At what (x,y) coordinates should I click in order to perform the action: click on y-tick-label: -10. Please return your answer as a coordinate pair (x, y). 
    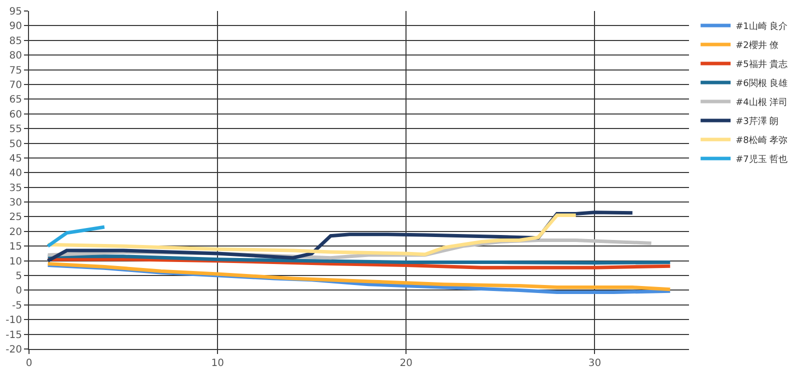
    Looking at the image, I should click on (14, 320).